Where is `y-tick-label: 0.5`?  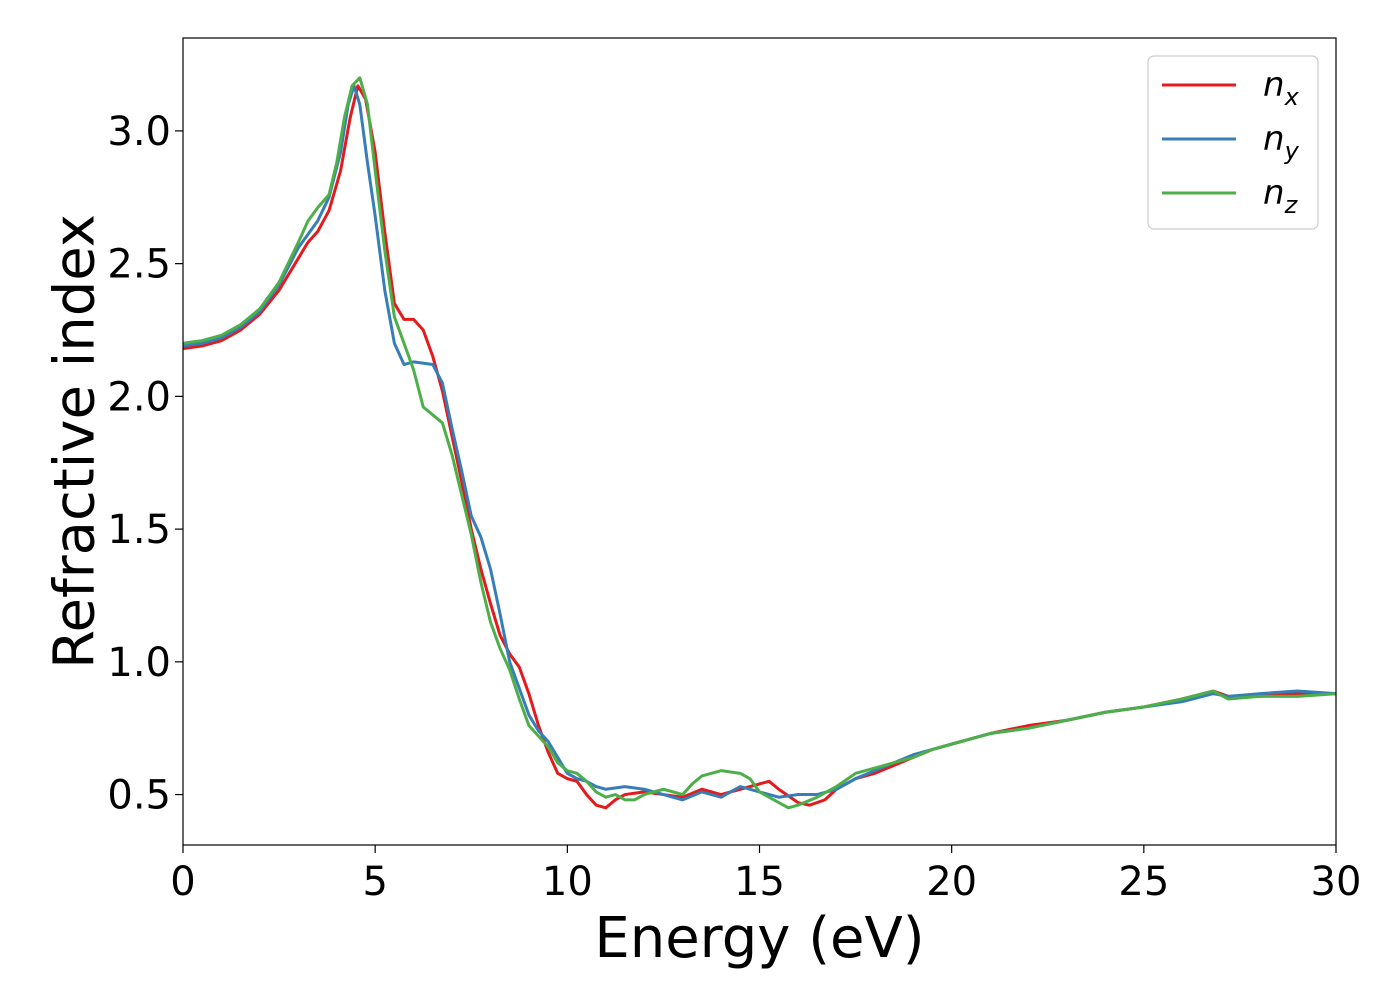 y-tick-label: 0.5 is located at coordinates (139, 796).